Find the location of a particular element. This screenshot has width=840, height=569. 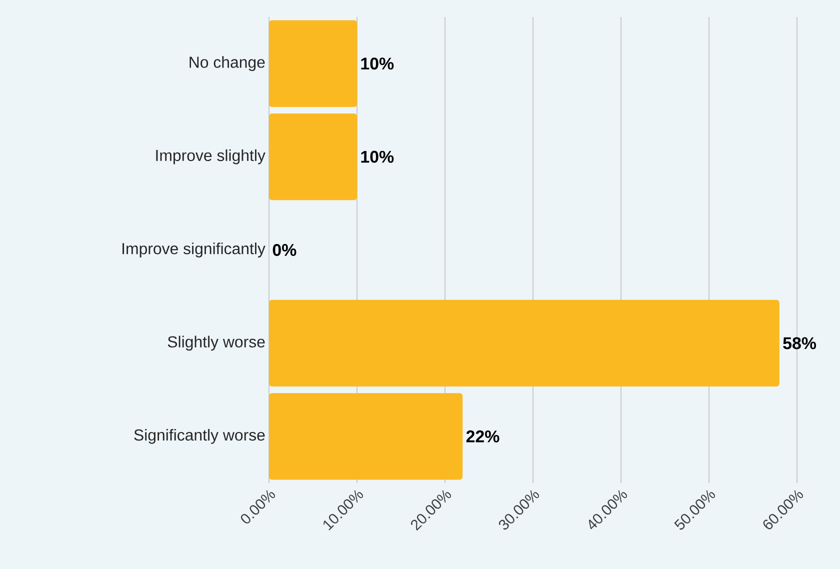

y-tick-label: Improve significantly is located at coordinates (194, 250).